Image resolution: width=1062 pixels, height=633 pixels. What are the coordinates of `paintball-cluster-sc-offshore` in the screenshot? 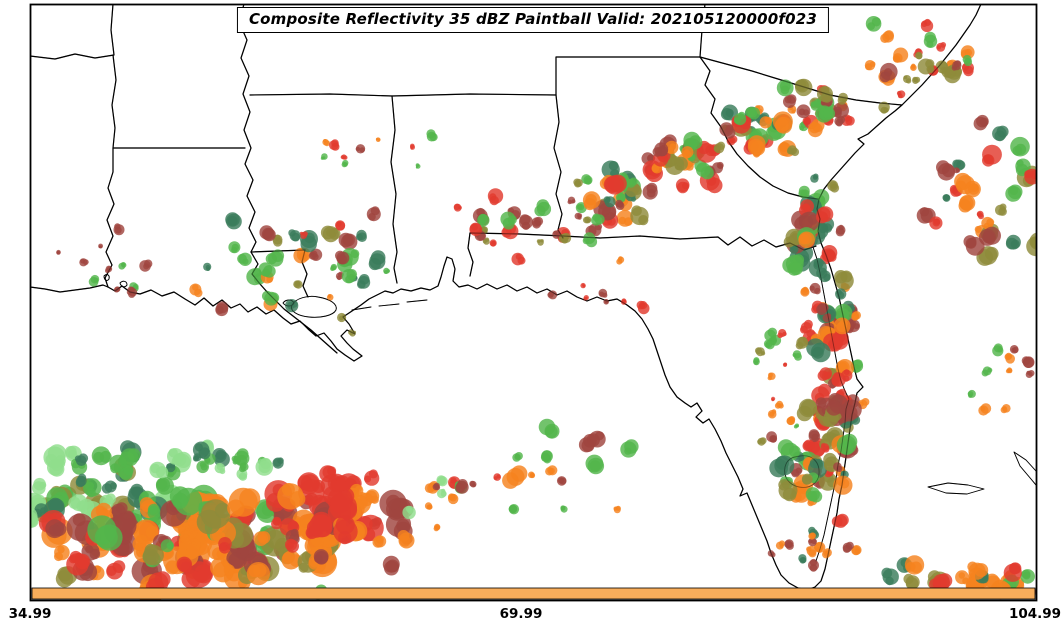 It's located at (919, 64).